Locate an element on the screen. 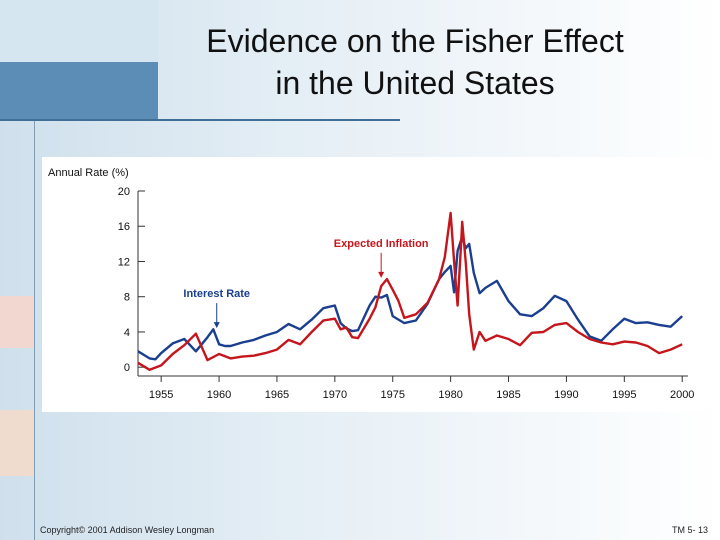 Image resolution: width=720 pixels, height=540 pixels. y-tick-label: 20 is located at coordinates (124, 192).